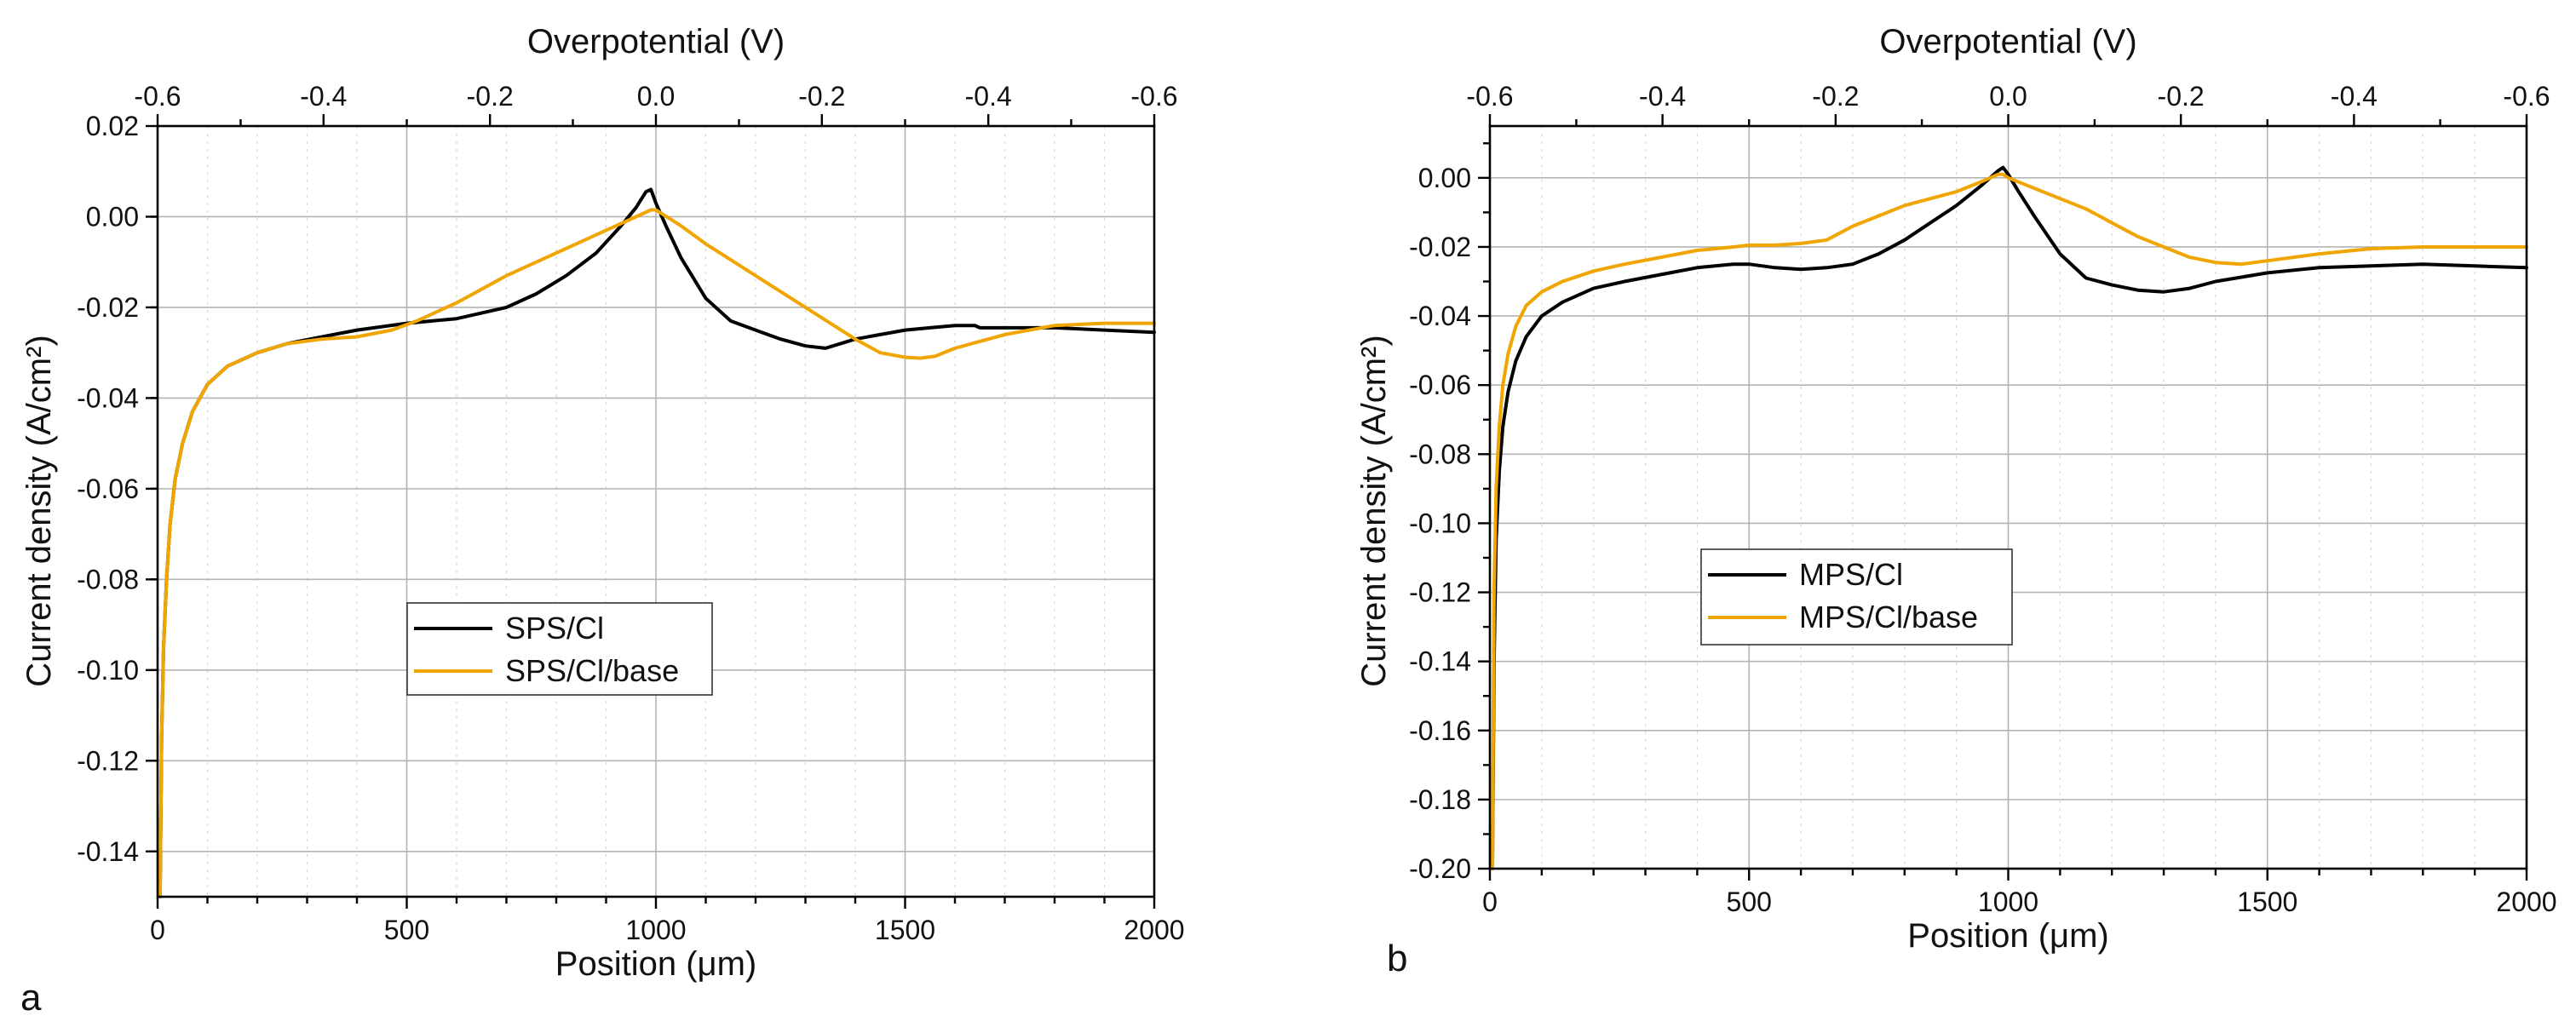 Image resolution: width=2576 pixels, height=1033 pixels. Describe the element at coordinates (1397, 959) in the screenshot. I see `panel-label: b` at that location.